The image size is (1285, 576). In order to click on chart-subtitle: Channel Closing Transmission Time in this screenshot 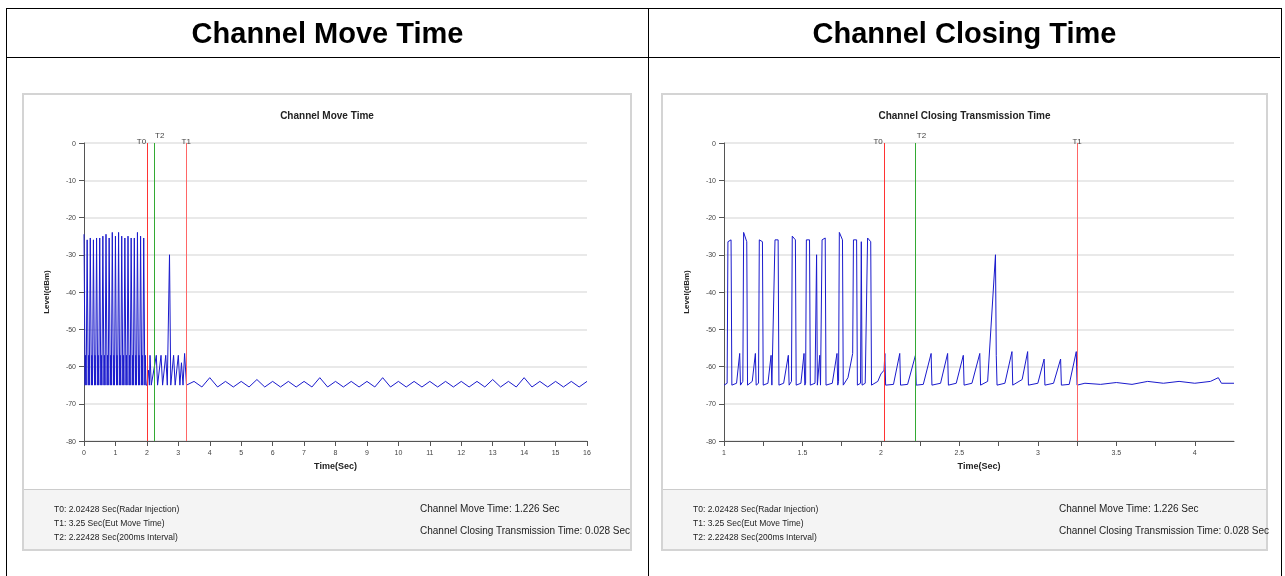, I will do `click(964, 115)`.